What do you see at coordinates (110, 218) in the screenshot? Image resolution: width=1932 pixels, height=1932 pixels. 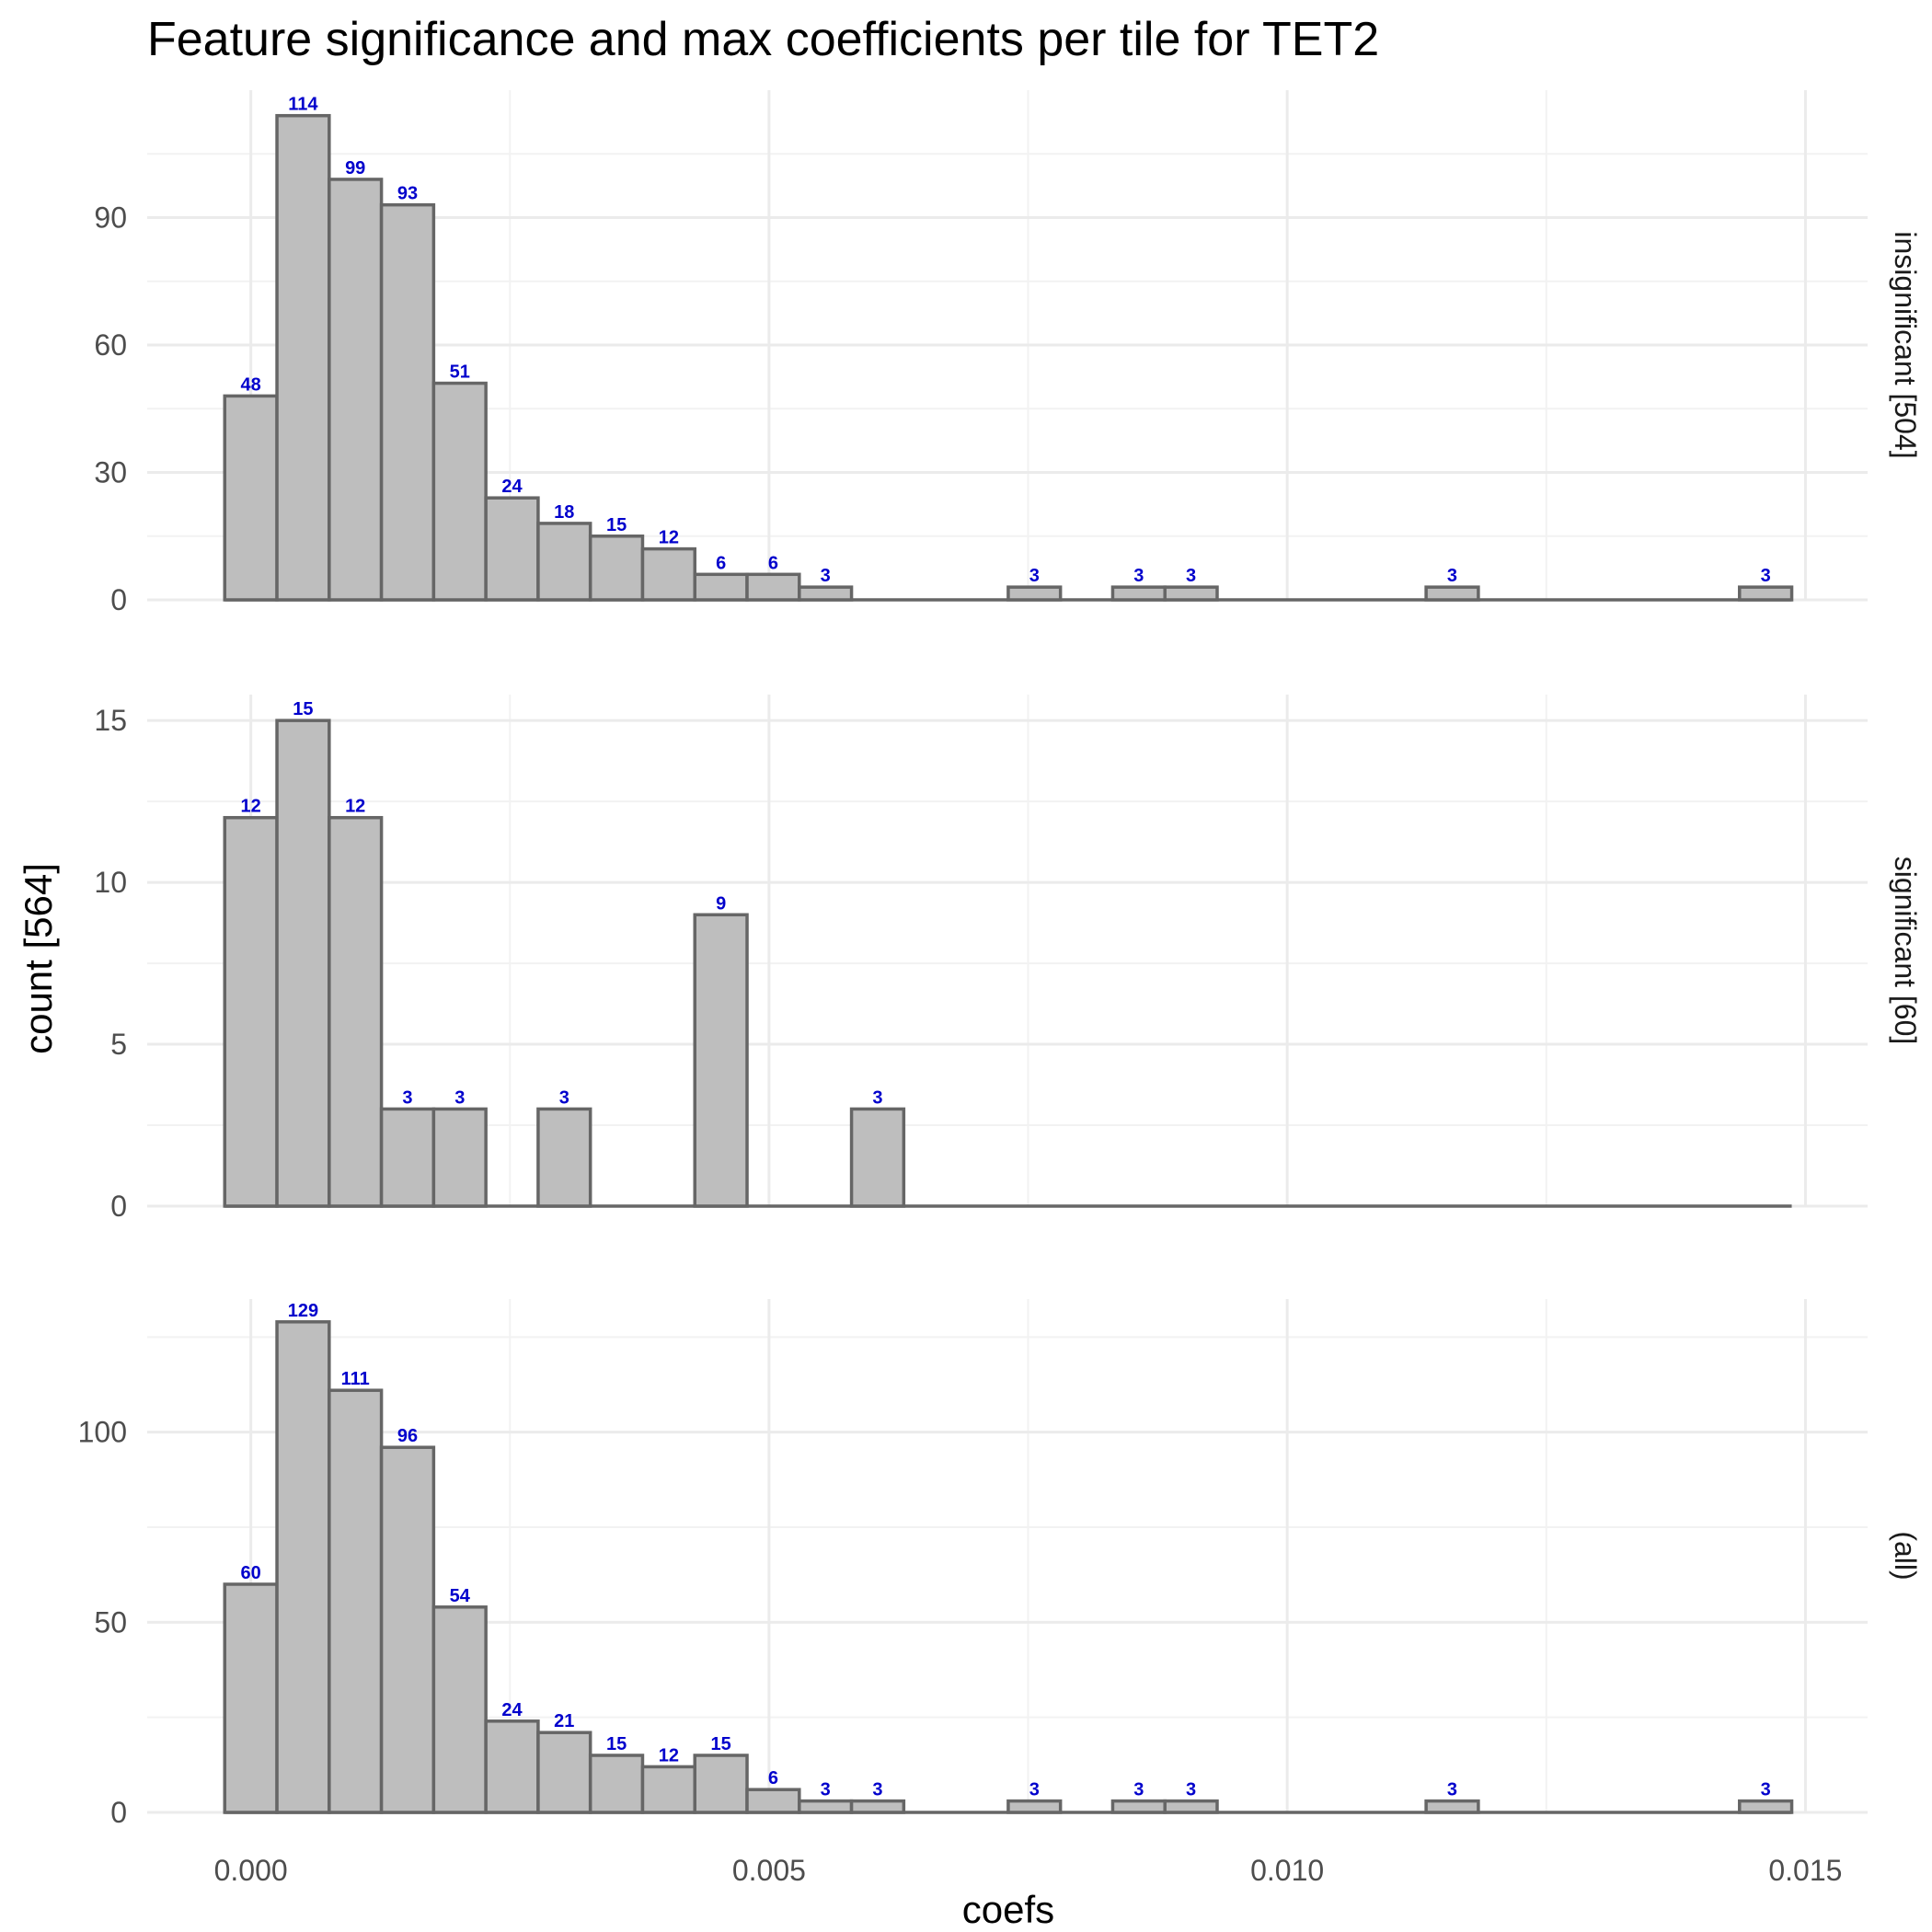 I see `y-tick-label: 90` at bounding box center [110, 218].